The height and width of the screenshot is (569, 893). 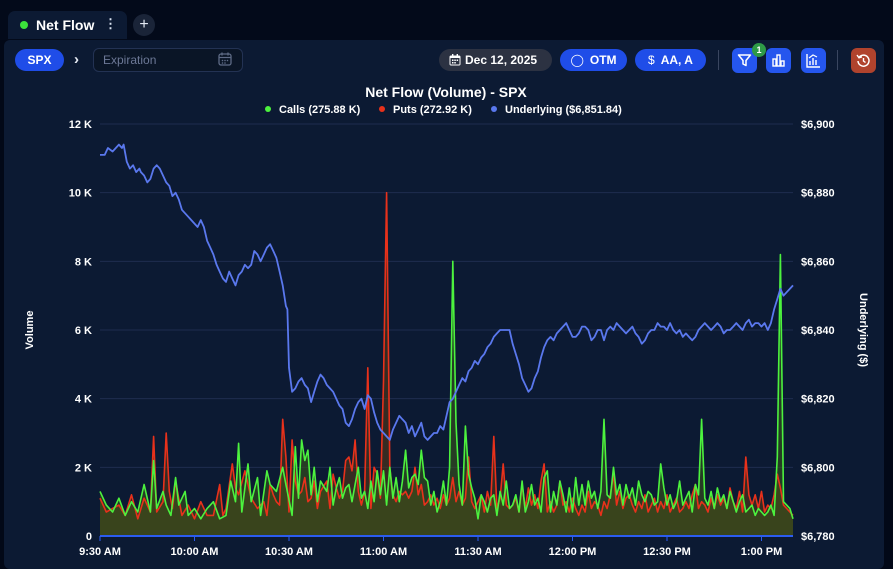 I want to click on y2-axis-title: Underlying ($), so click(x=863, y=330).